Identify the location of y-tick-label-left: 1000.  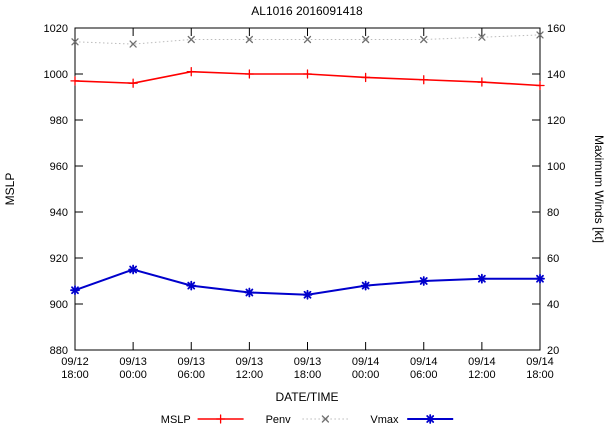
(56, 75).